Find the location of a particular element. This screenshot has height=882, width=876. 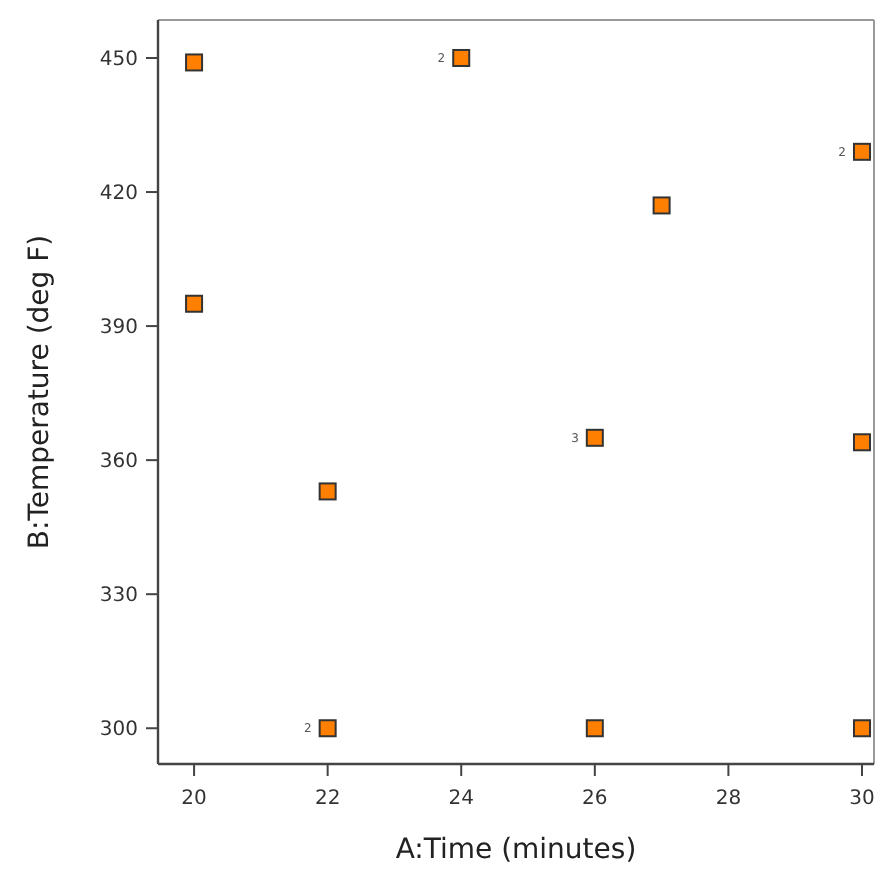

x-tick-label: 30 is located at coordinates (862, 799).